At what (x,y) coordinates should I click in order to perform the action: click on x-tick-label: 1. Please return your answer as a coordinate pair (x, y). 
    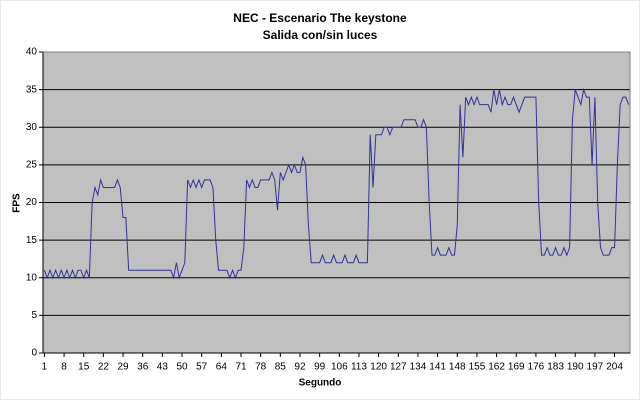
    Looking at the image, I should click on (45, 367).